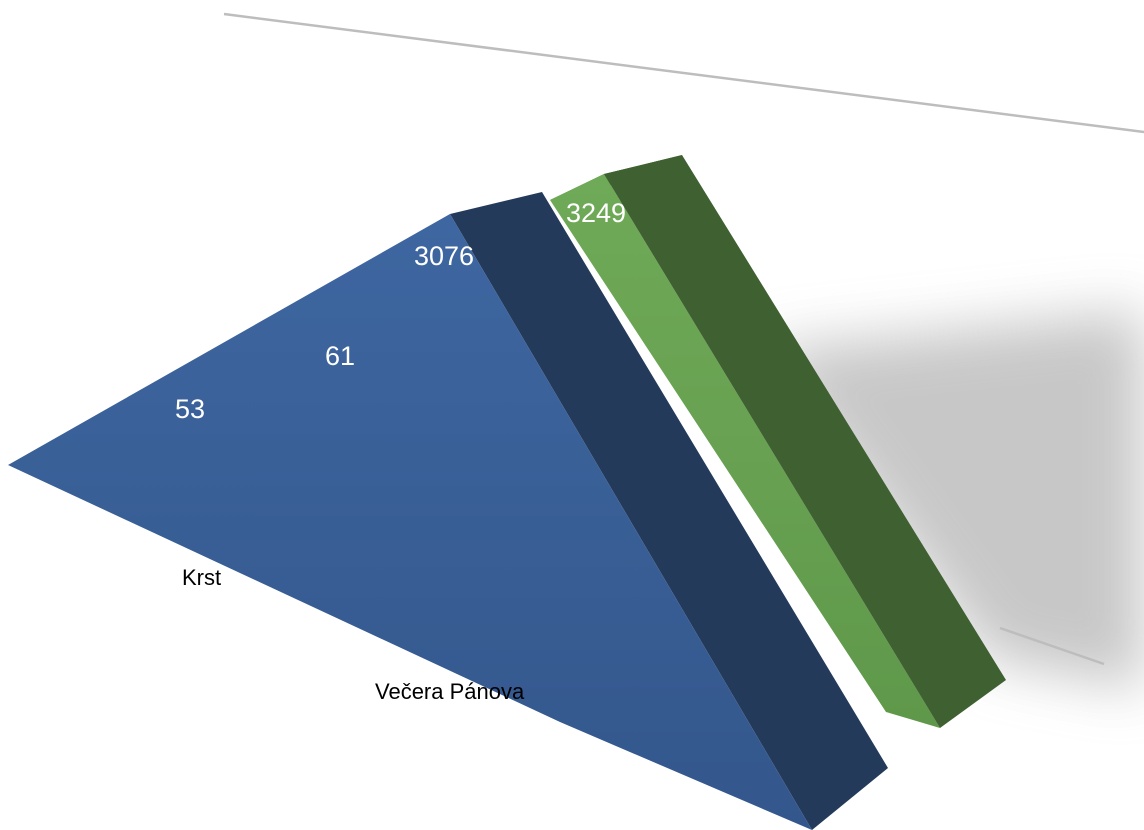  Describe the element at coordinates (340, 356) in the screenshot. I see `data-label: 61` at that location.